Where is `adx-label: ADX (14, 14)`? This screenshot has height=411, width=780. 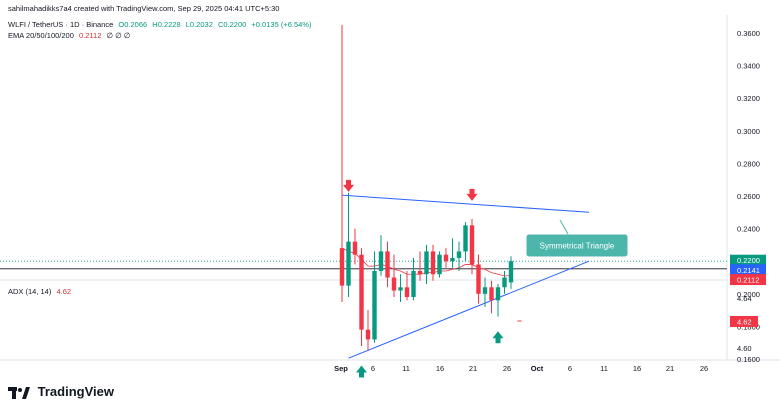
adx-label: ADX (14, 14) is located at coordinates (30, 291).